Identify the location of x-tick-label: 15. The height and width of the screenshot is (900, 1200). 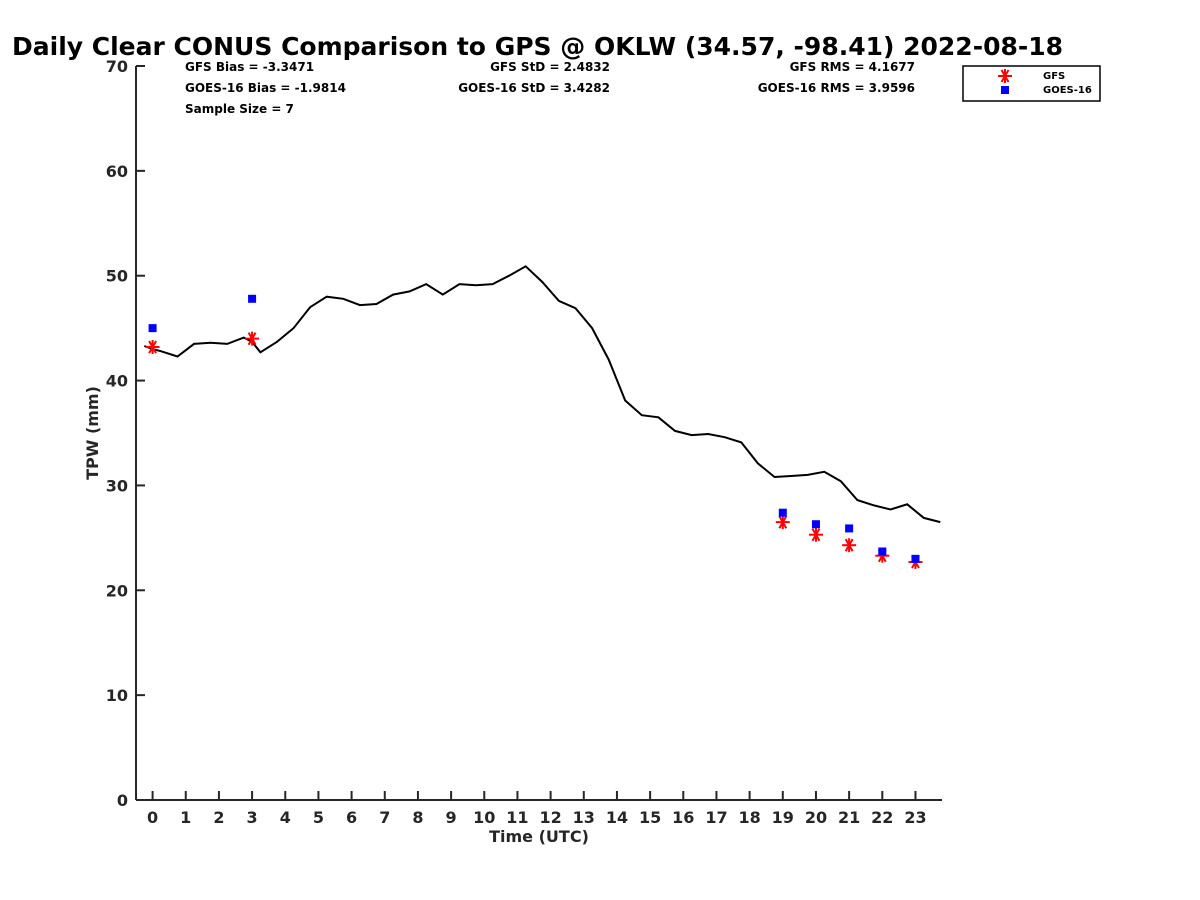
(650, 817).